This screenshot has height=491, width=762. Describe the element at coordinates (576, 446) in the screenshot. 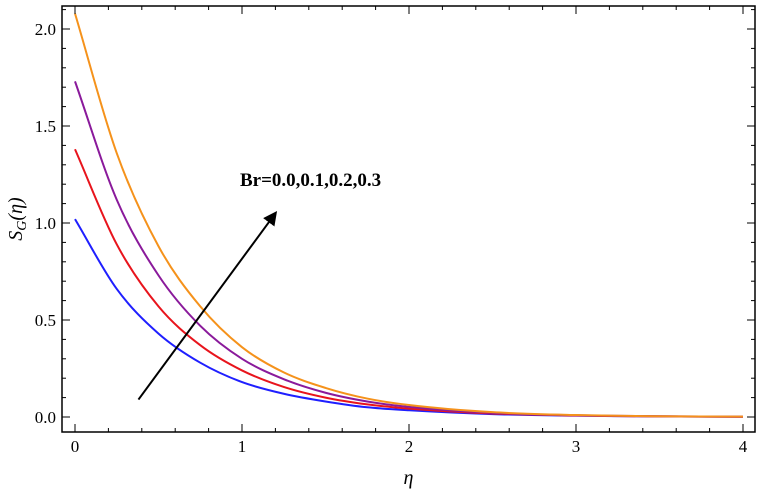

I see `x-tick-label: 3` at that location.